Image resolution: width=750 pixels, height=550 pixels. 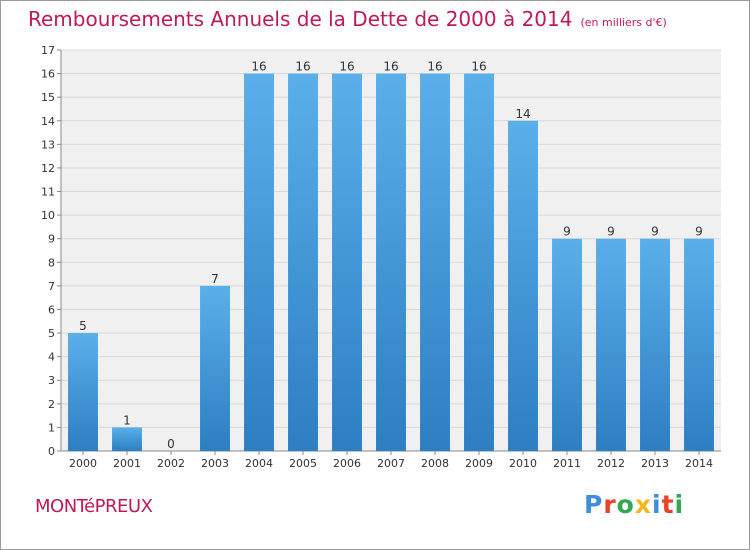 What do you see at coordinates (522, 114) in the screenshot?
I see `data-label: 14` at bounding box center [522, 114].